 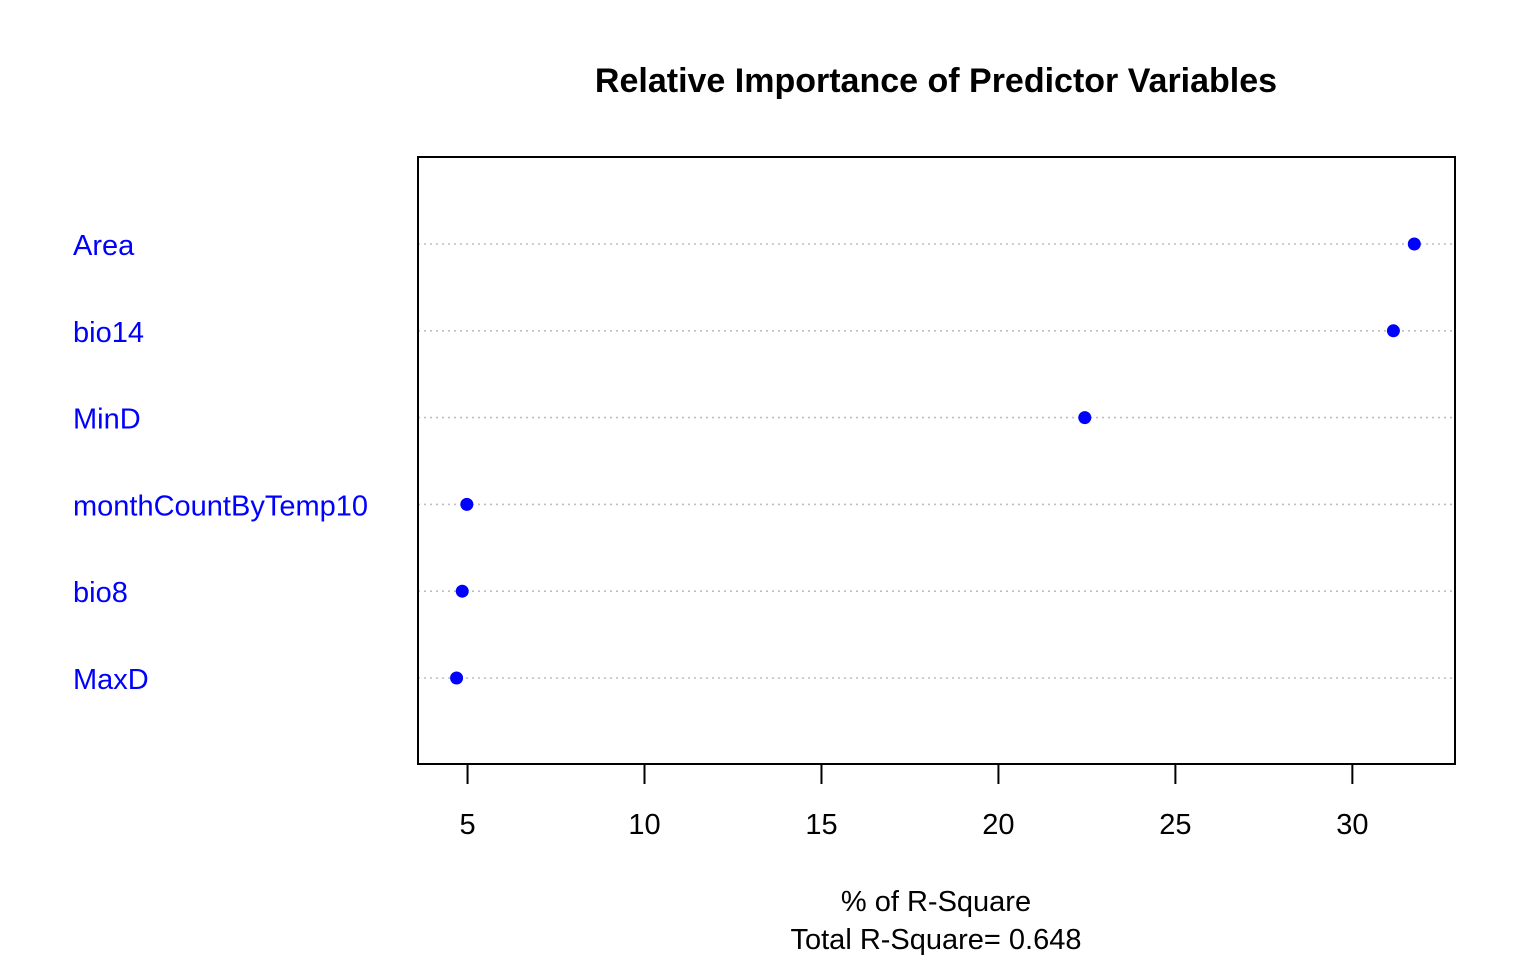 I want to click on category-label: MinD, so click(x=107, y=420).